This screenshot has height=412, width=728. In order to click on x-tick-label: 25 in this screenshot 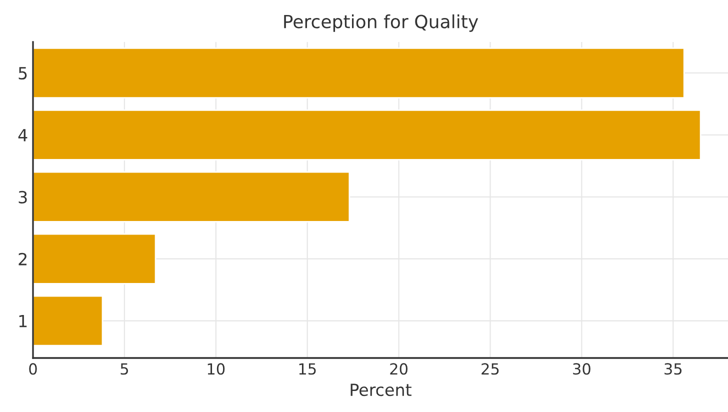, I will do `click(490, 369)`.